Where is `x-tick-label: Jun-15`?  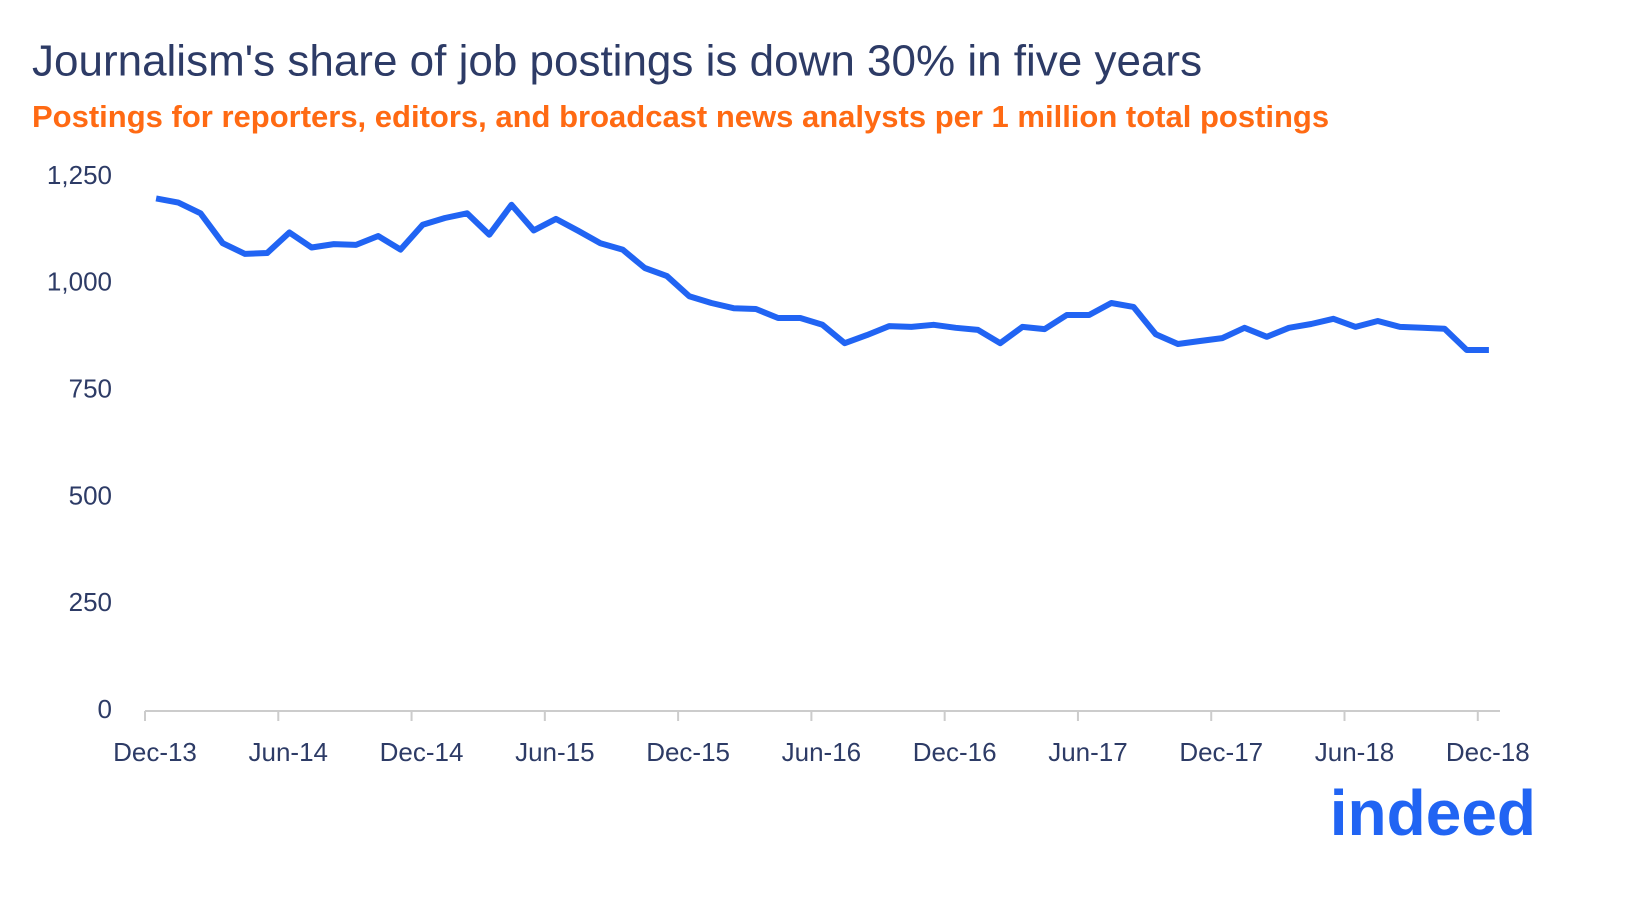 x-tick-label: Jun-15 is located at coordinates (555, 752).